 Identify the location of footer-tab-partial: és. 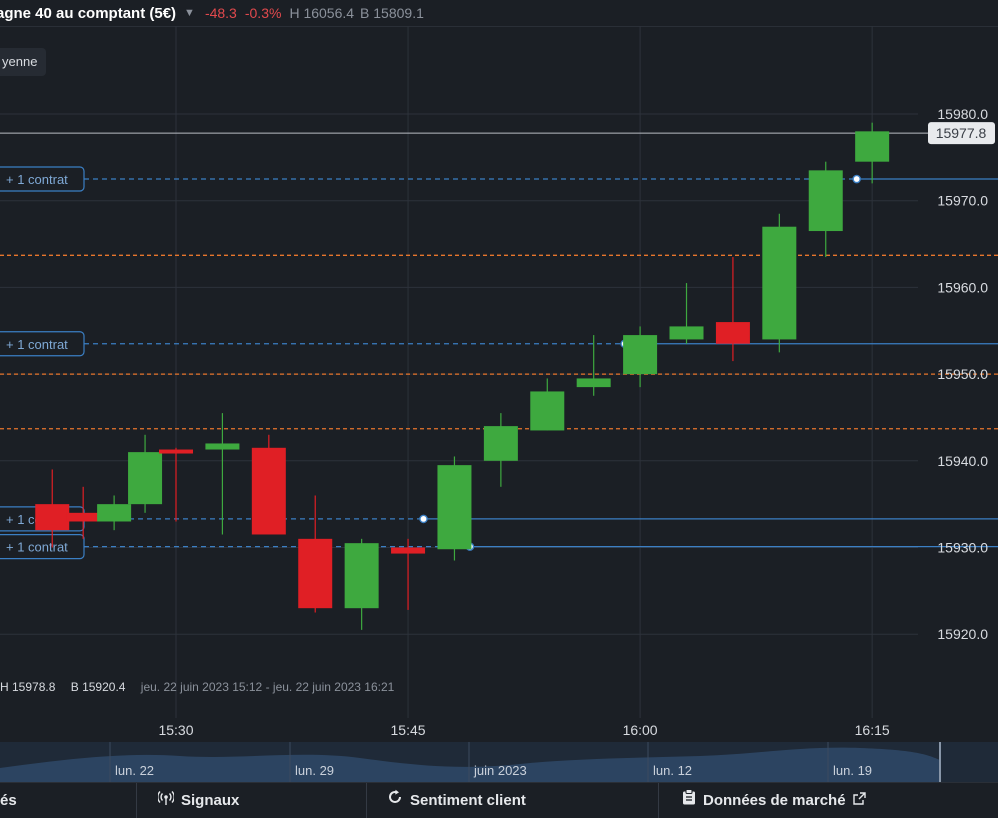
(8, 800).